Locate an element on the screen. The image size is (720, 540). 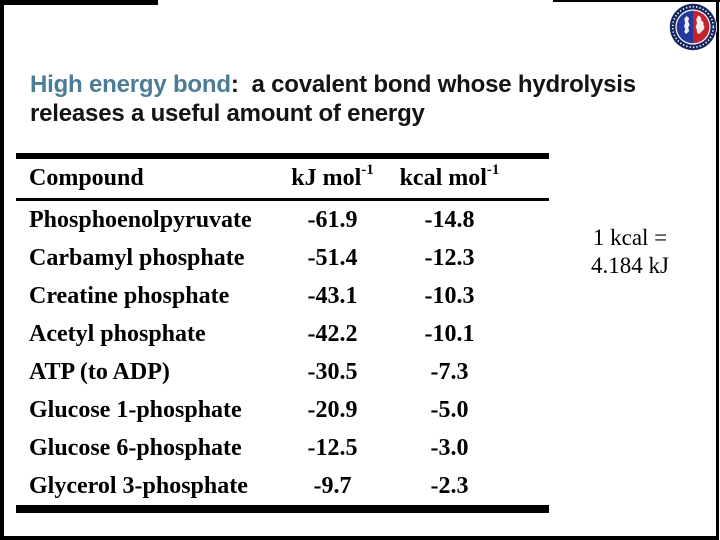
university-crest-logo is located at coordinates (693, 27).